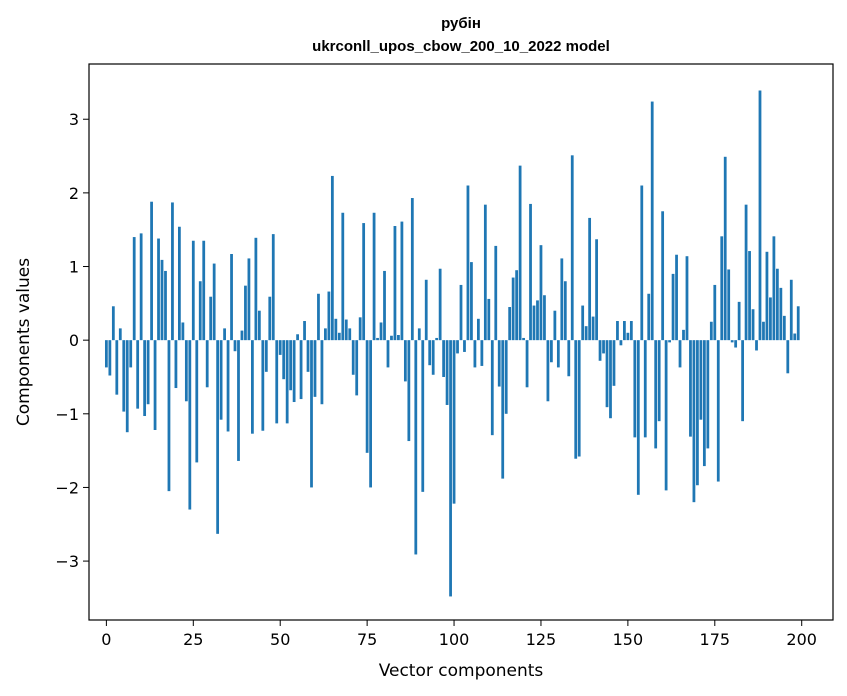  I want to click on chart-subtitle: ukrconll_upos_cbow_200_10_2022 model, so click(461, 46).